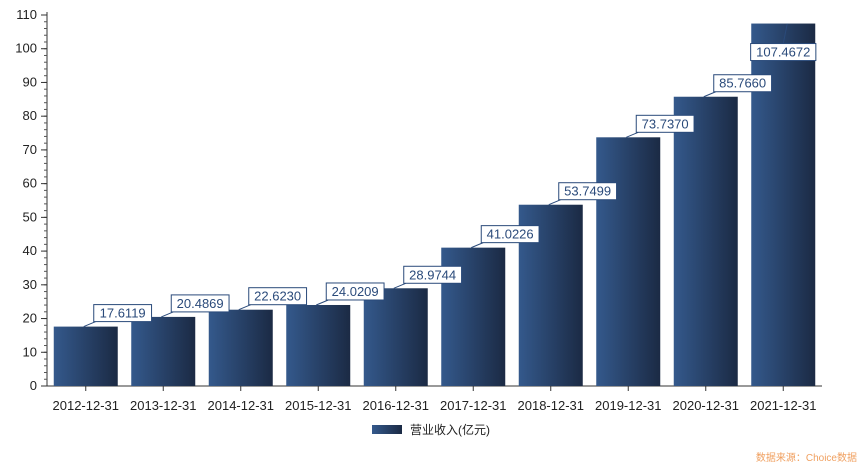  Describe the element at coordinates (318, 405) in the screenshot. I see `x-tick-label: 2015-12-31` at that location.